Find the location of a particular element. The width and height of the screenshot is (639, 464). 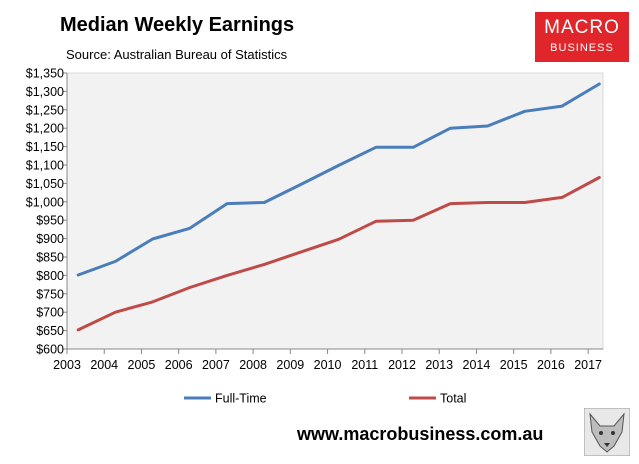

chart-subtitle: Source: Australian Bureau of Statistics is located at coordinates (177, 54).